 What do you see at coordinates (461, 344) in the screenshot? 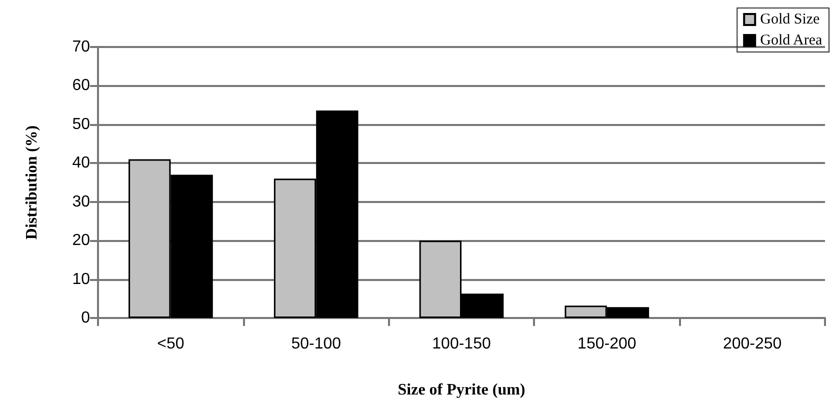
I see `x-tick-label: 100-150` at bounding box center [461, 344].